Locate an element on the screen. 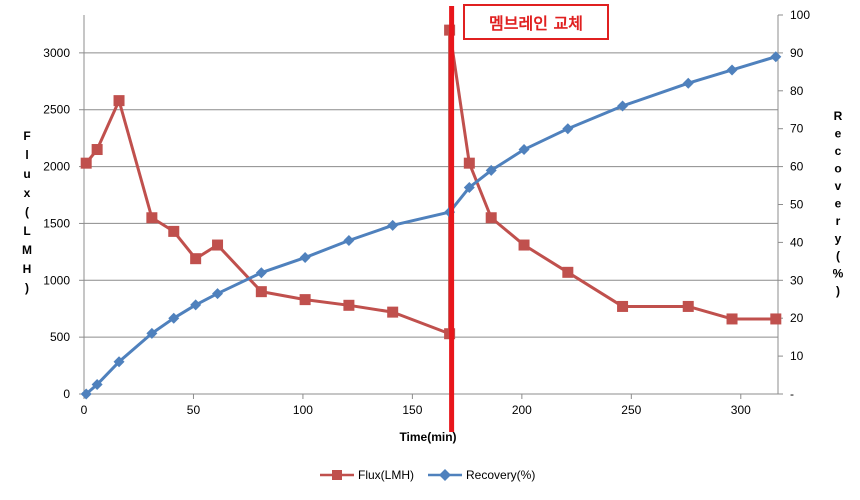  legend-item-recovery: Recovery(%) is located at coordinates (481, 475).